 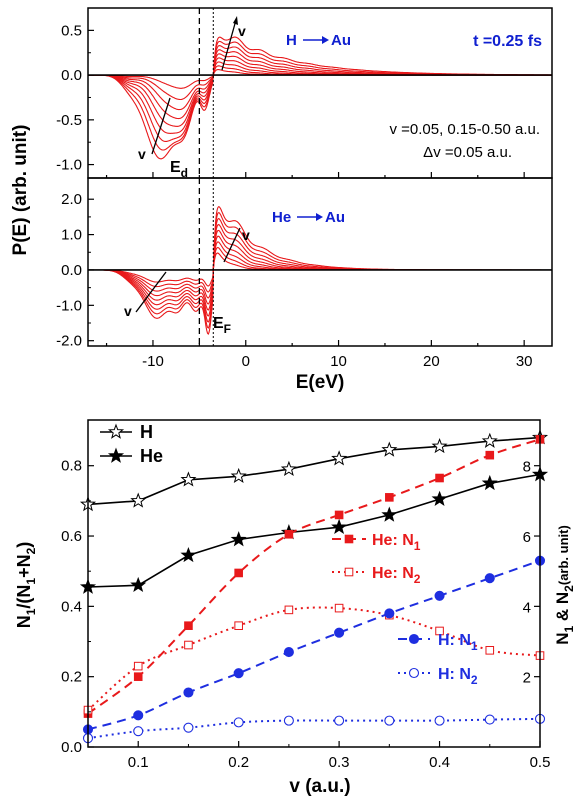 I want to click on y-tick-label-mid: -2.0, so click(x=69, y=341).